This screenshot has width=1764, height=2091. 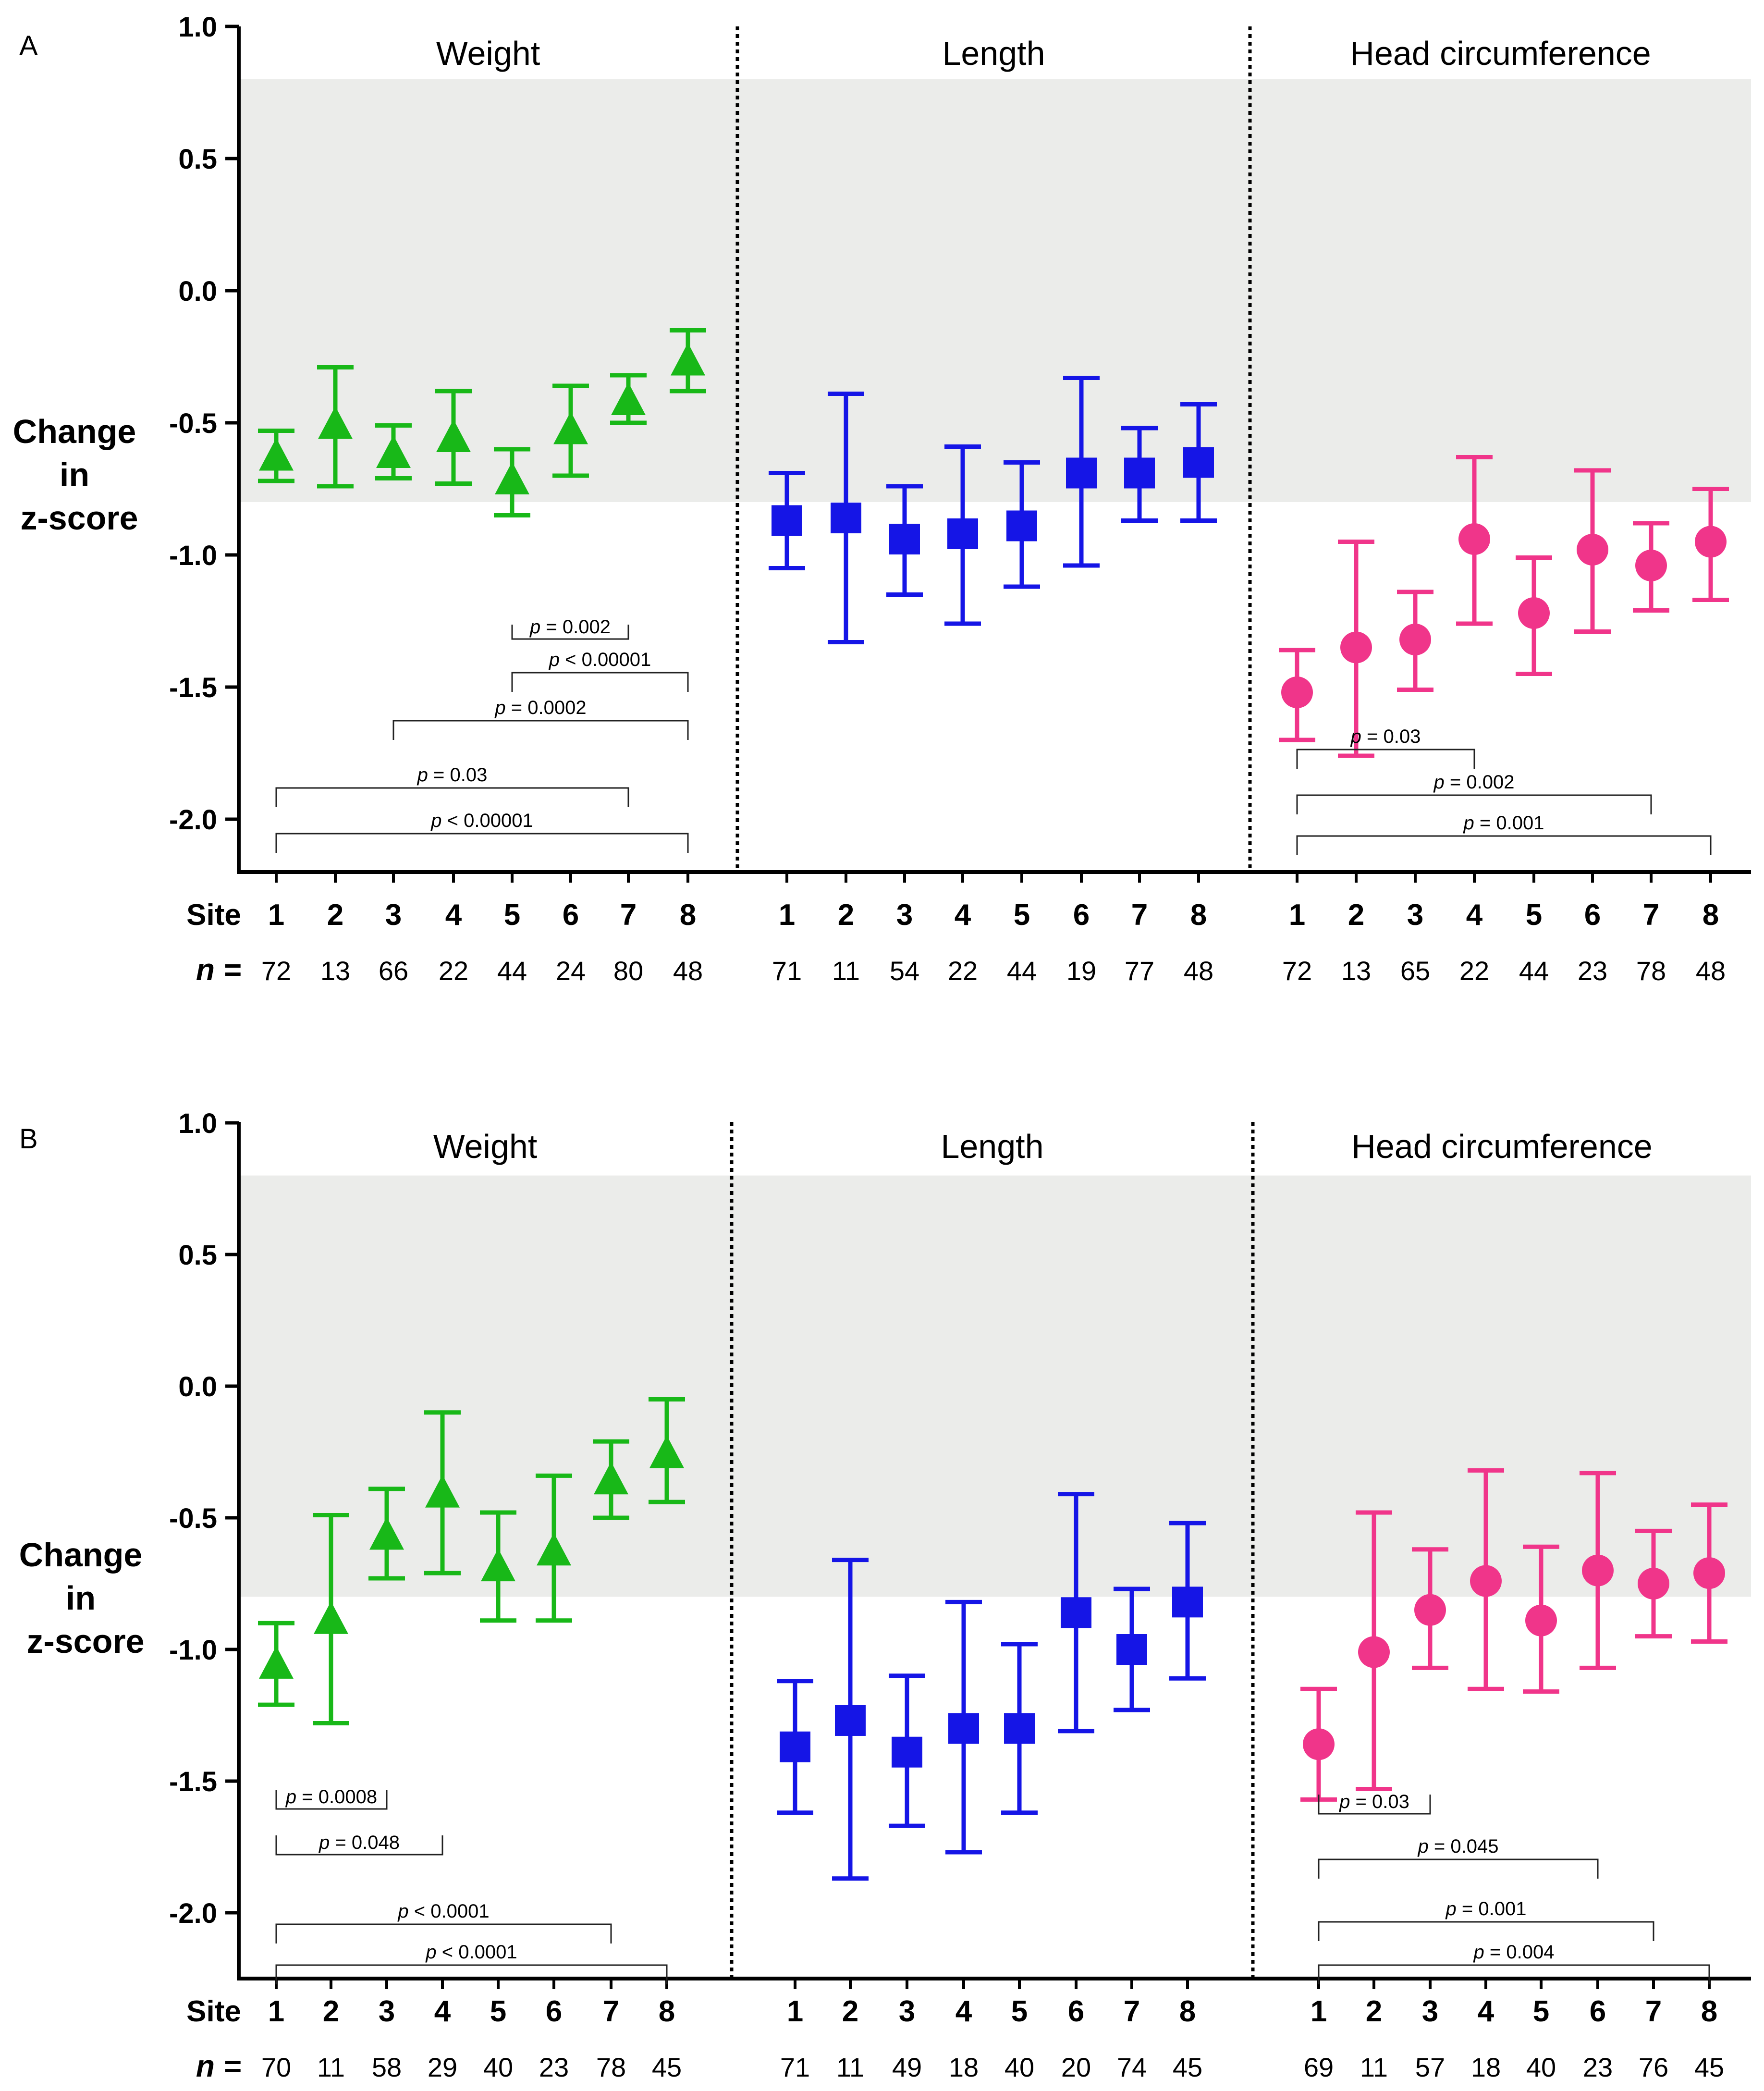 I want to click on n-value: 74, so click(x=1132, y=2067).